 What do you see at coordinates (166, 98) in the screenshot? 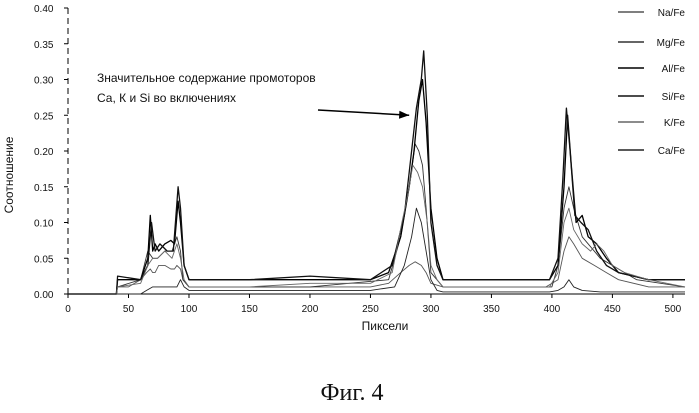
I see `annotation-line-2: Са, К и Si во включениях` at bounding box center [166, 98].